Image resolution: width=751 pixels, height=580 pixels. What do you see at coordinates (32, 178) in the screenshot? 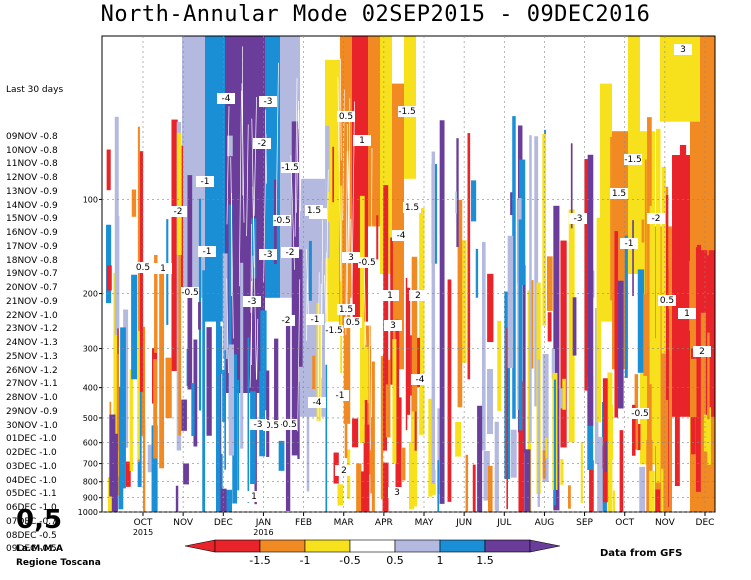
I see `last-30-days-row: 12NOV -0.8` at bounding box center [32, 178].